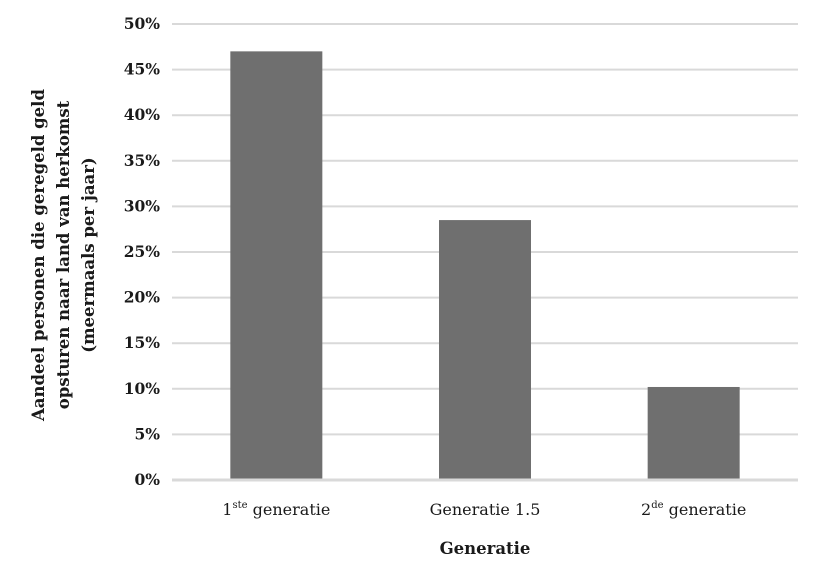 The height and width of the screenshot is (563, 816). I want to click on y-axis-title-line: opsturen naar land van herkomst, so click(63, 254).